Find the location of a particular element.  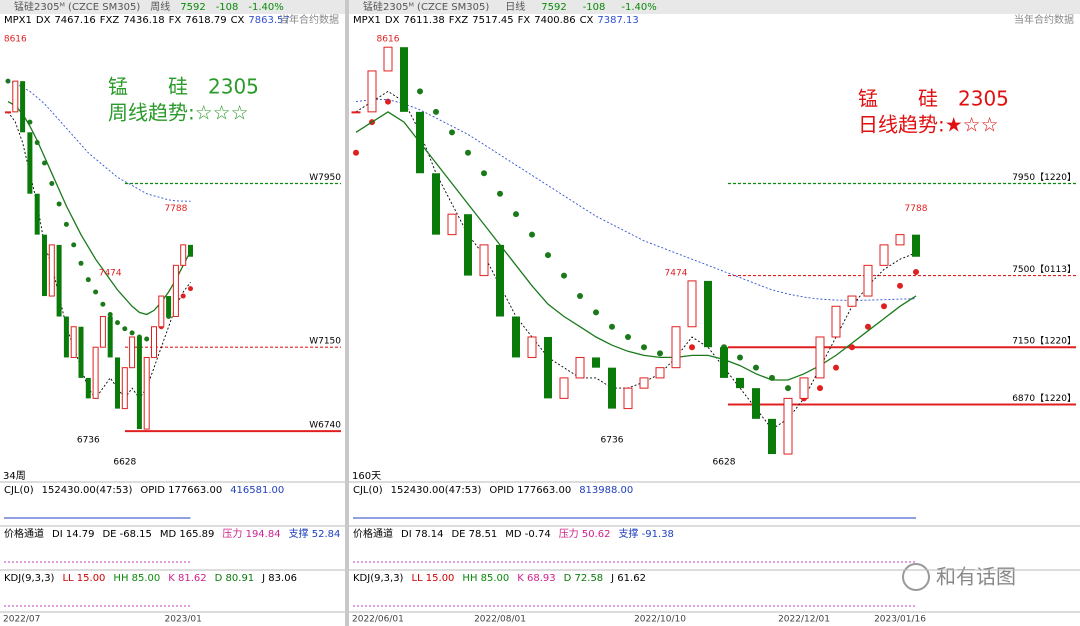

indicator-value: LL 15.00 is located at coordinates (432, 578).